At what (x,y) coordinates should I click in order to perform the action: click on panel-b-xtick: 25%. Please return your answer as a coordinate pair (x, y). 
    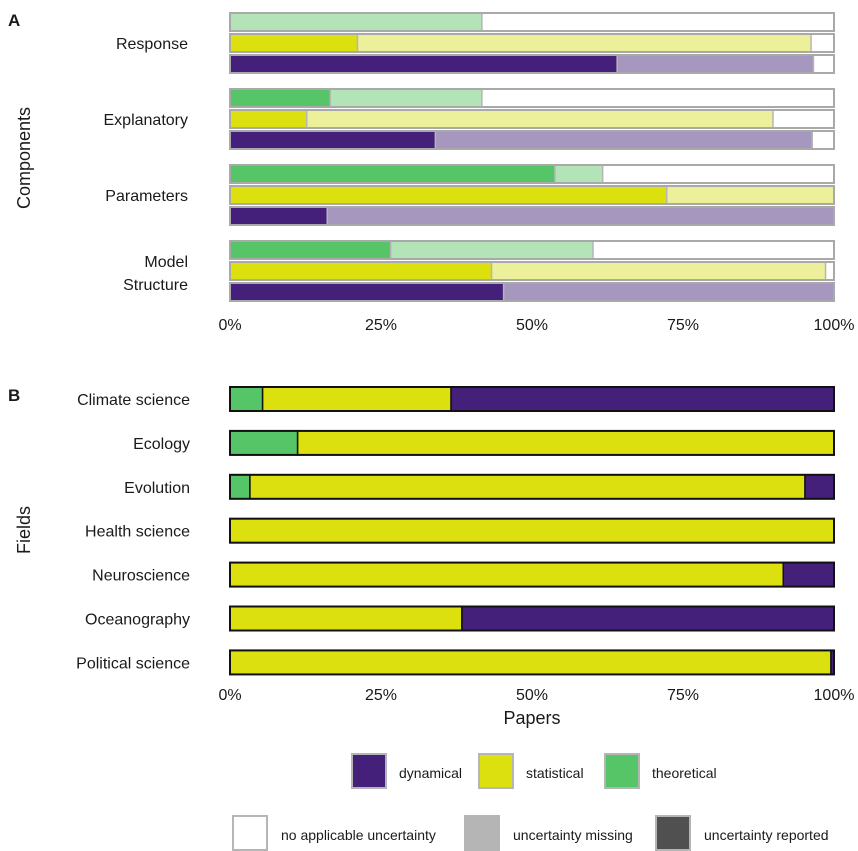
    Looking at the image, I should click on (381, 695).